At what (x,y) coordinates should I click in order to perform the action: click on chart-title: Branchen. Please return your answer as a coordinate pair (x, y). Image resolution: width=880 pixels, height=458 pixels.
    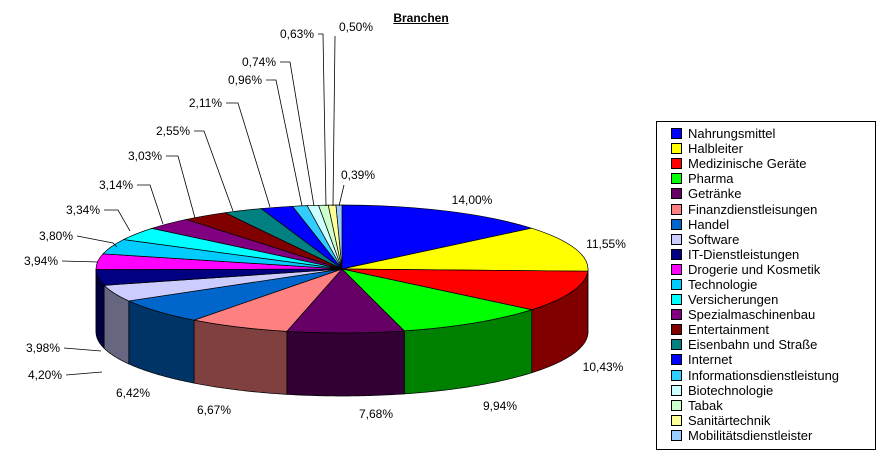
    Looking at the image, I should click on (421, 18).